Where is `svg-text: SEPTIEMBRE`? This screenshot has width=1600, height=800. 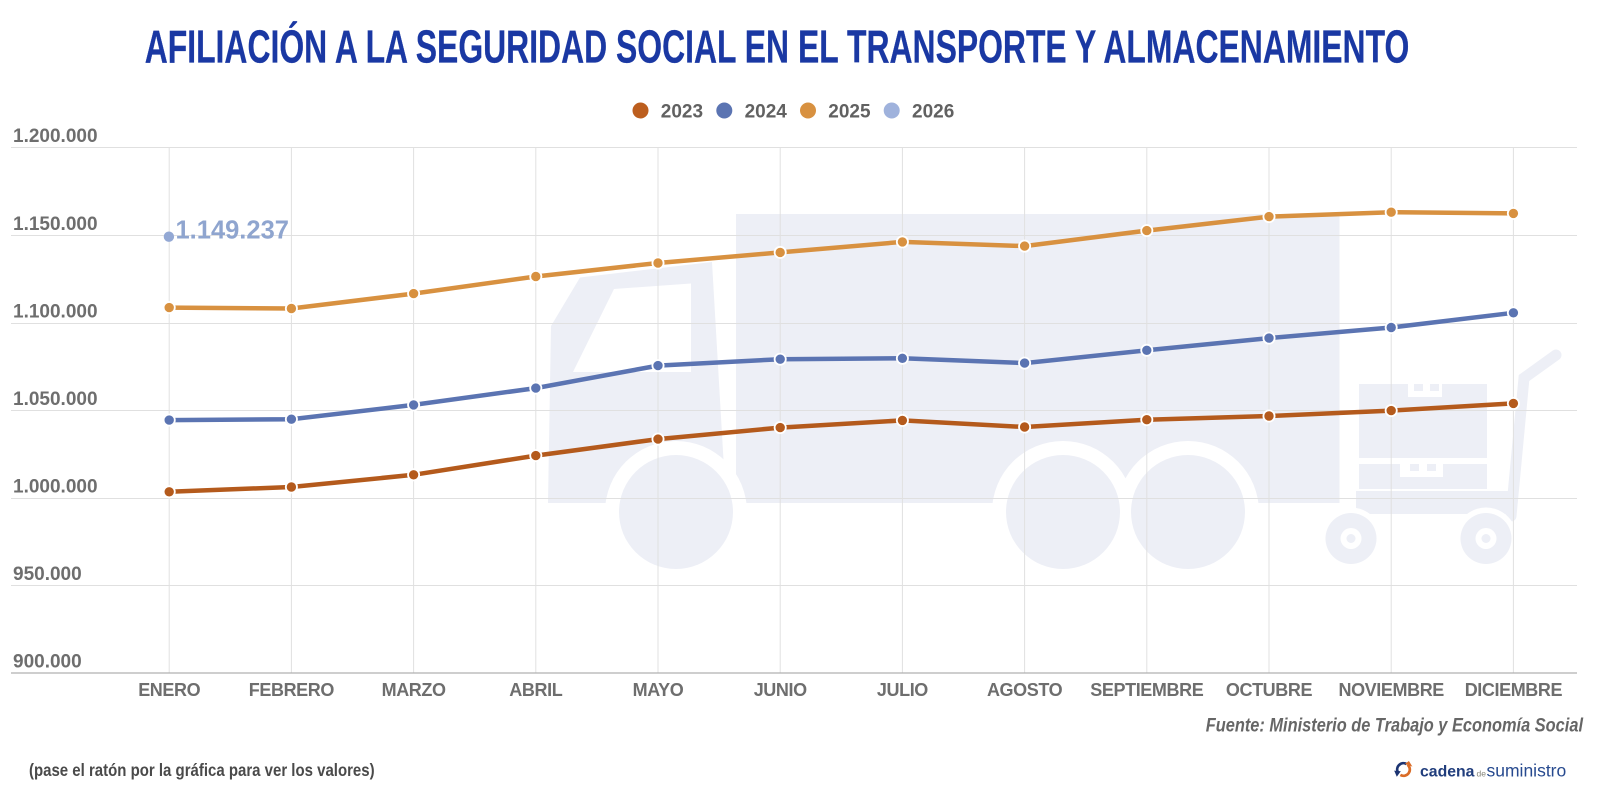 svg-text: SEPTIEMBRE is located at coordinates (1146, 690).